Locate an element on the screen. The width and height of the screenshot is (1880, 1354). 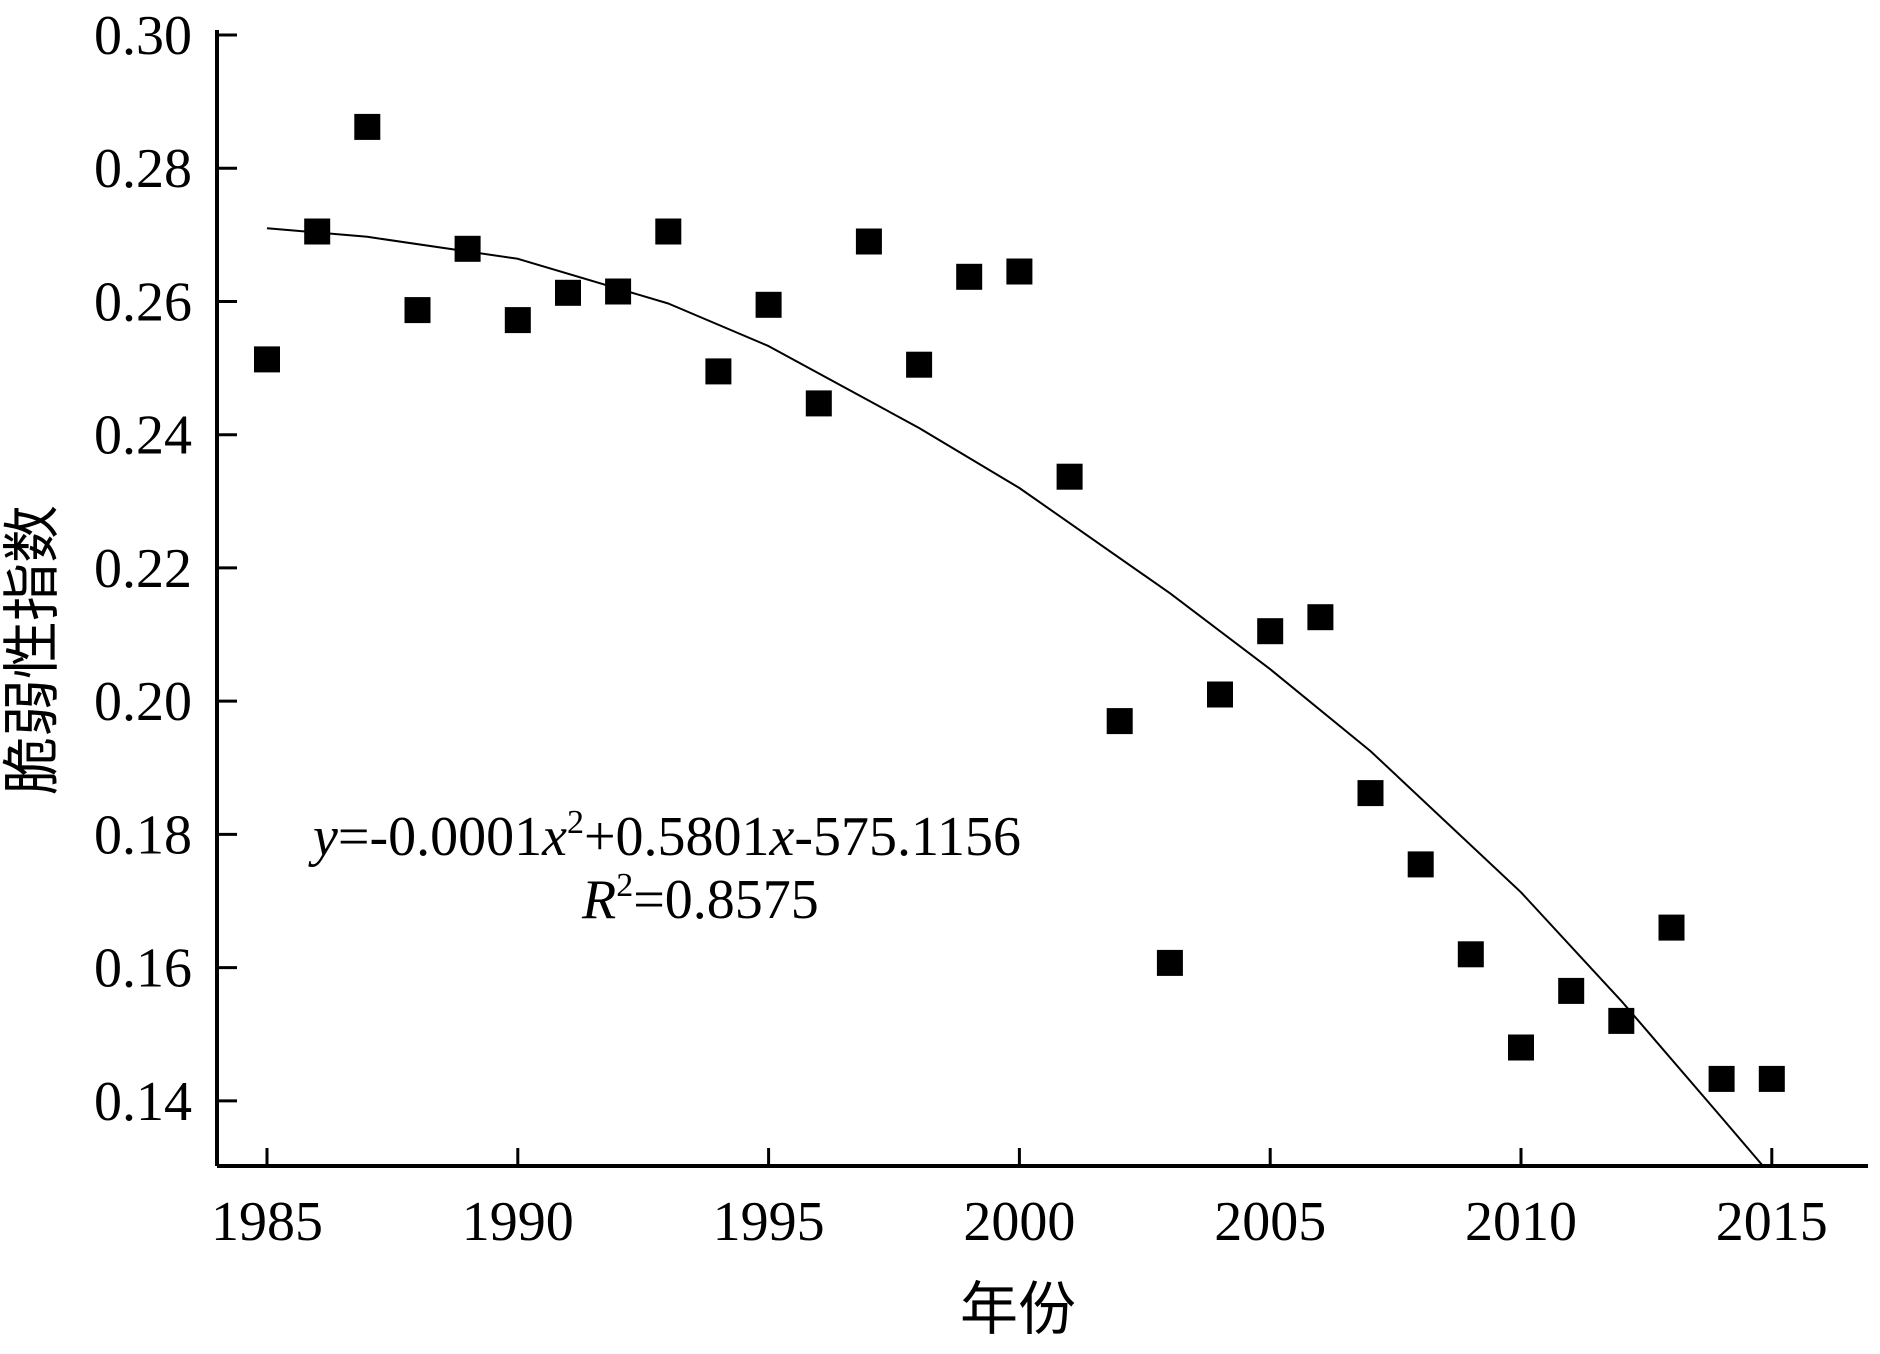
y-ticks: 0.14 0.16 0.18 0.20 0.22 0.24 0.26 0.28 0.30 is located at coordinates (165, 569).